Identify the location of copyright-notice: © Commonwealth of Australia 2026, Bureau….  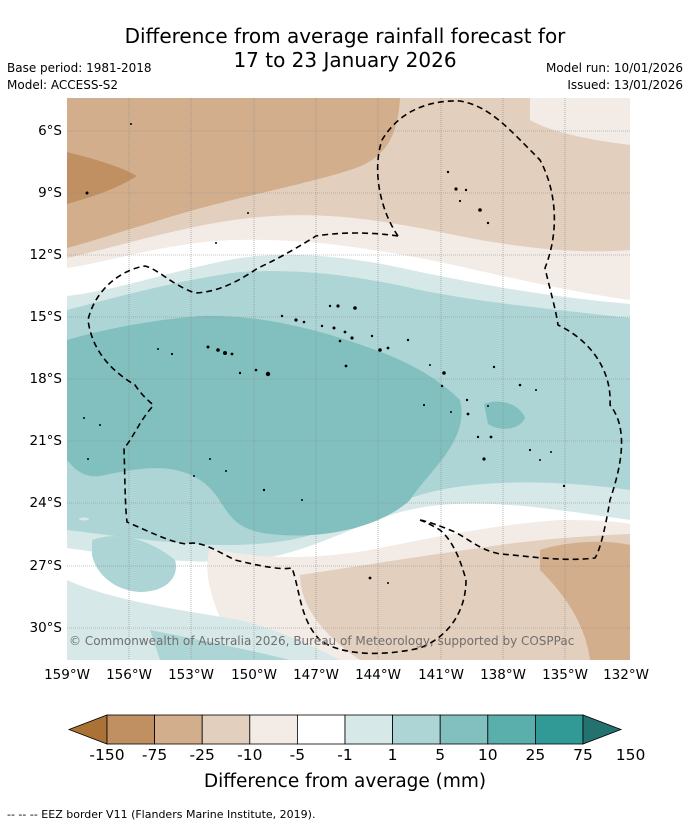
(322, 641).